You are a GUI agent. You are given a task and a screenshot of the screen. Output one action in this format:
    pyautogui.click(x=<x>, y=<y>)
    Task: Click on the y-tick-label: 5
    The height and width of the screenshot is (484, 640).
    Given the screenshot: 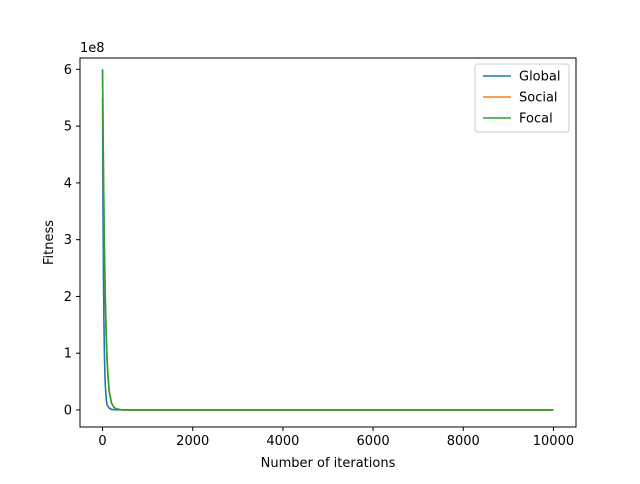 What is the action you would take?
    pyautogui.click(x=68, y=127)
    